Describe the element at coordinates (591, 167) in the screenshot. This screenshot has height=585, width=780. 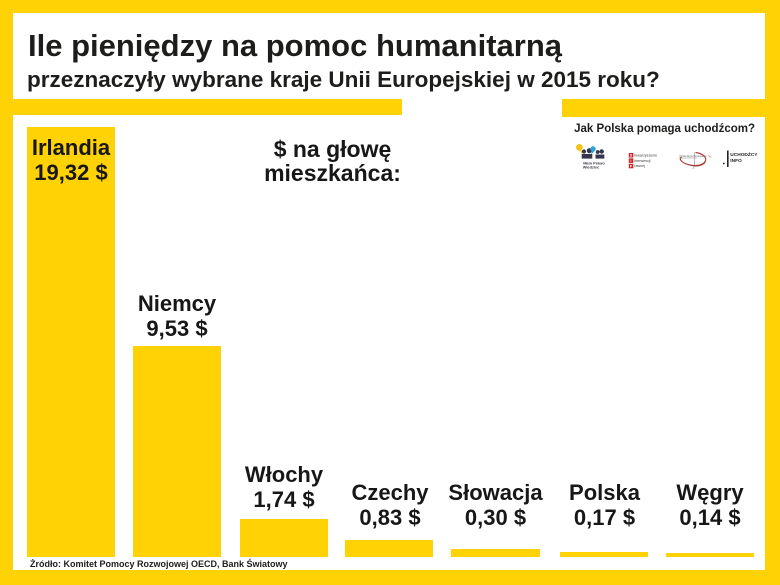
I see `svg-text: Wiedzieć` at that location.